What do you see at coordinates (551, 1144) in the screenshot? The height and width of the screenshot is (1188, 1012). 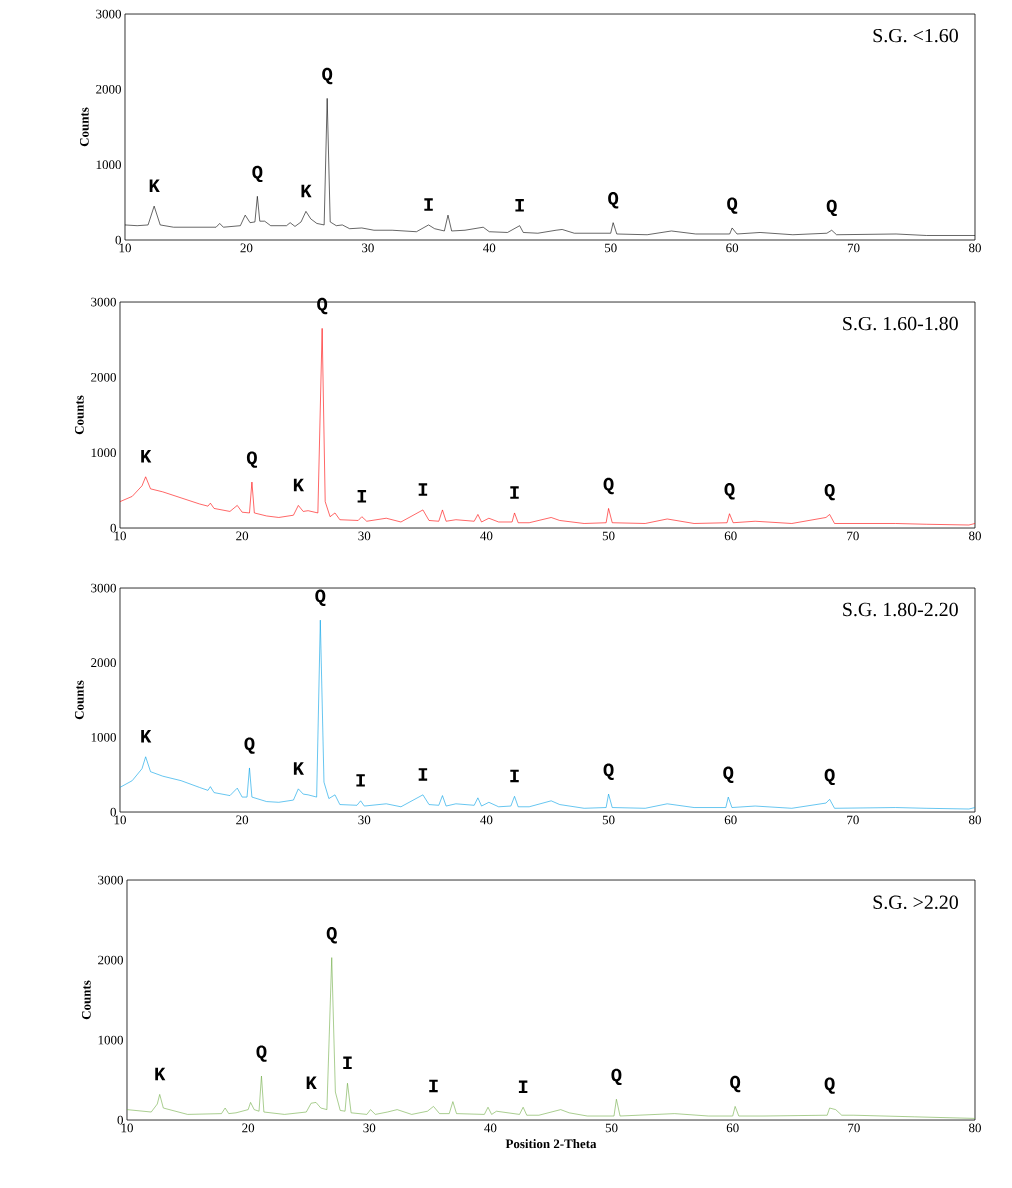 I see `x-axis-title: Position 2-Theta` at bounding box center [551, 1144].